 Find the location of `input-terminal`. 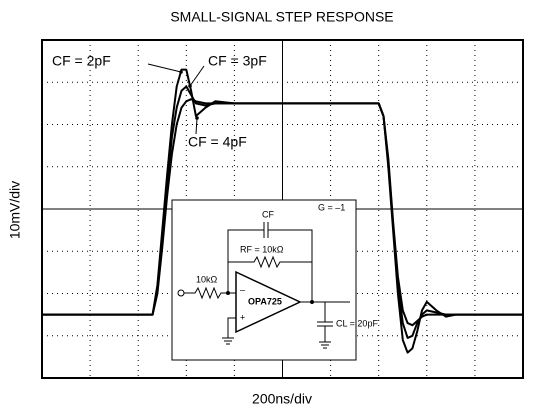

input-terminal is located at coordinates (181, 293).